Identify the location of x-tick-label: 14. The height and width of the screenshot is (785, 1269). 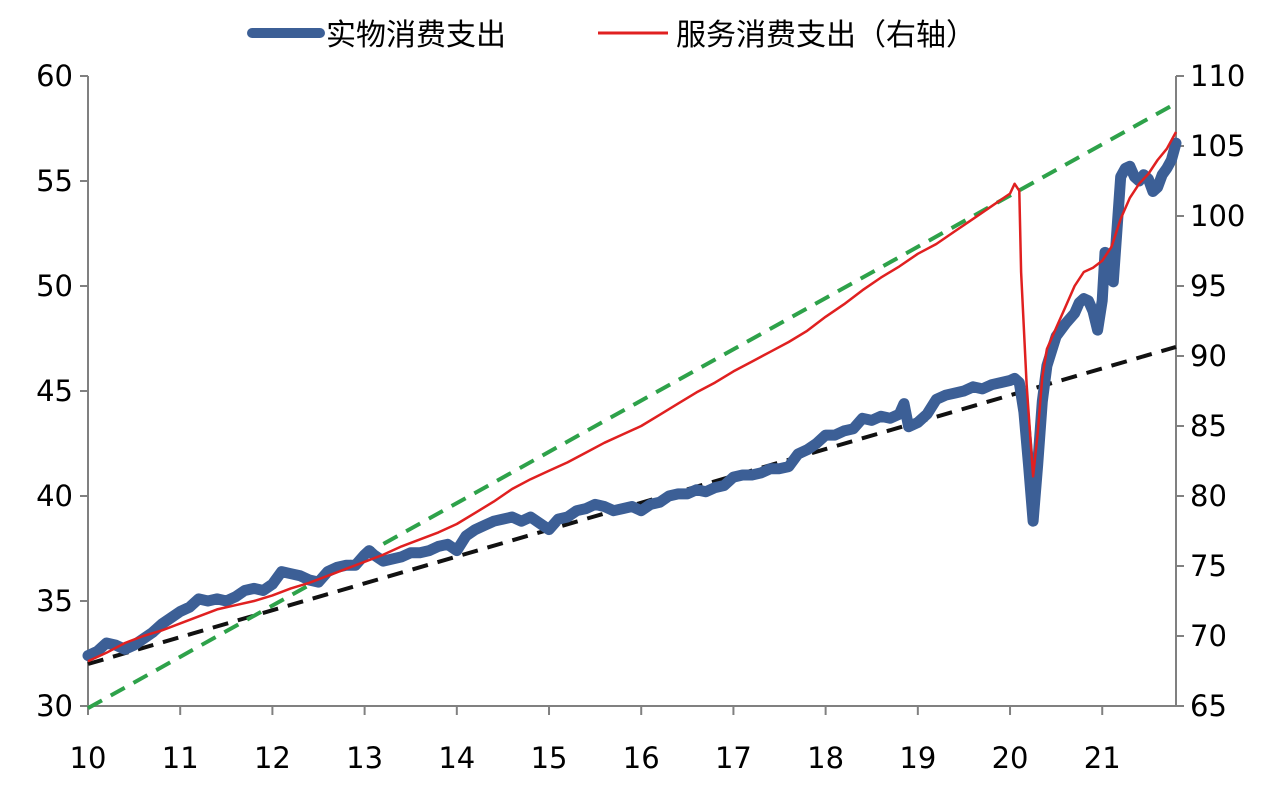
(456, 758).